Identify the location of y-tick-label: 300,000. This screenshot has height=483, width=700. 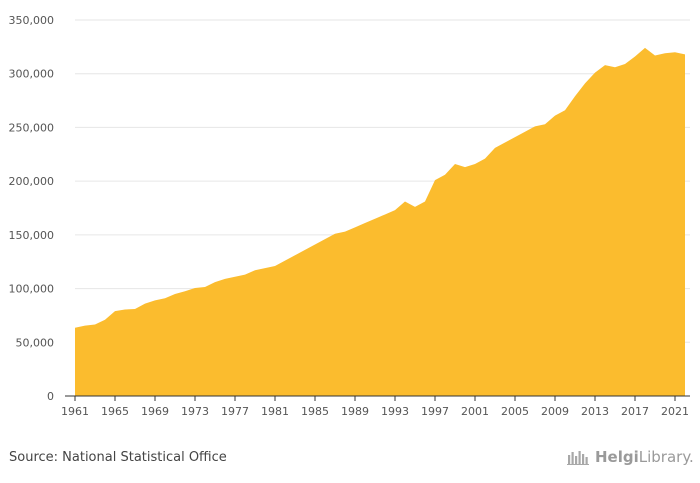
(32, 74).